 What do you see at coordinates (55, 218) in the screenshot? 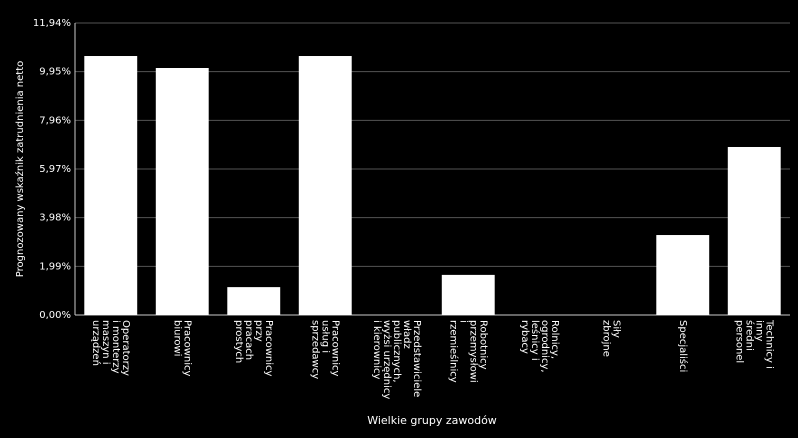
I see `y-tick-label: 3,98%` at bounding box center [55, 218].